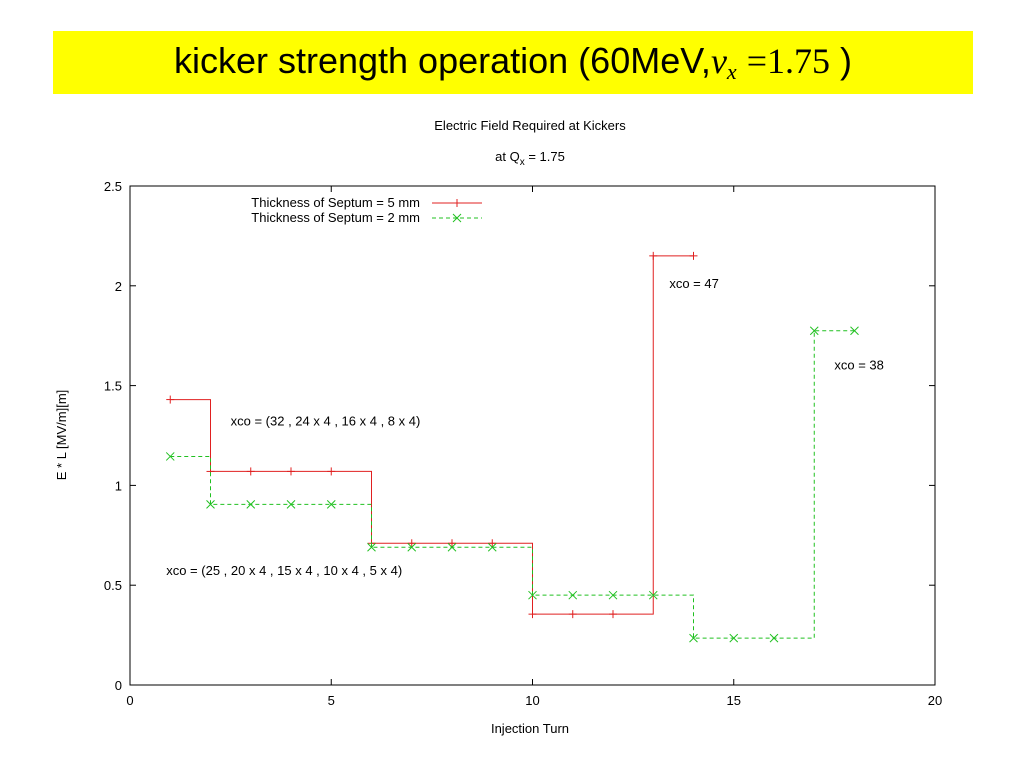 The width and height of the screenshot is (1024, 768). Describe the element at coordinates (442, 60) in the screenshot. I see `title-prefix: kicker strength operation (60MeV,` at that location.